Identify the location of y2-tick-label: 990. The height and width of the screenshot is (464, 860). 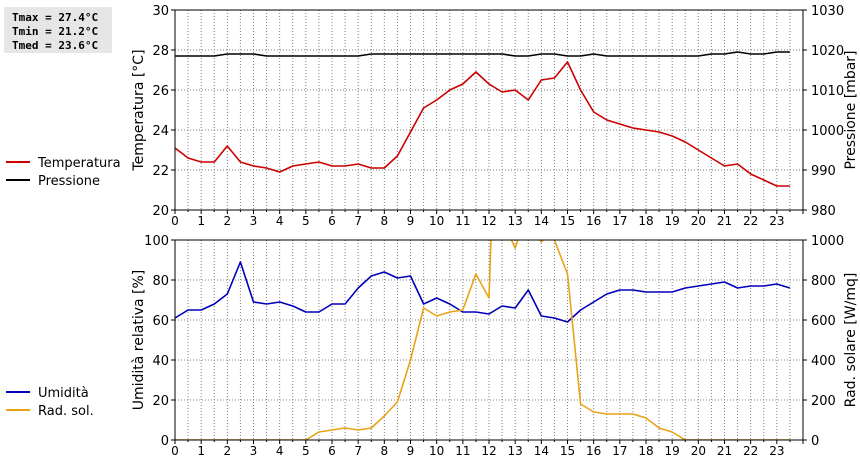
(823, 171).